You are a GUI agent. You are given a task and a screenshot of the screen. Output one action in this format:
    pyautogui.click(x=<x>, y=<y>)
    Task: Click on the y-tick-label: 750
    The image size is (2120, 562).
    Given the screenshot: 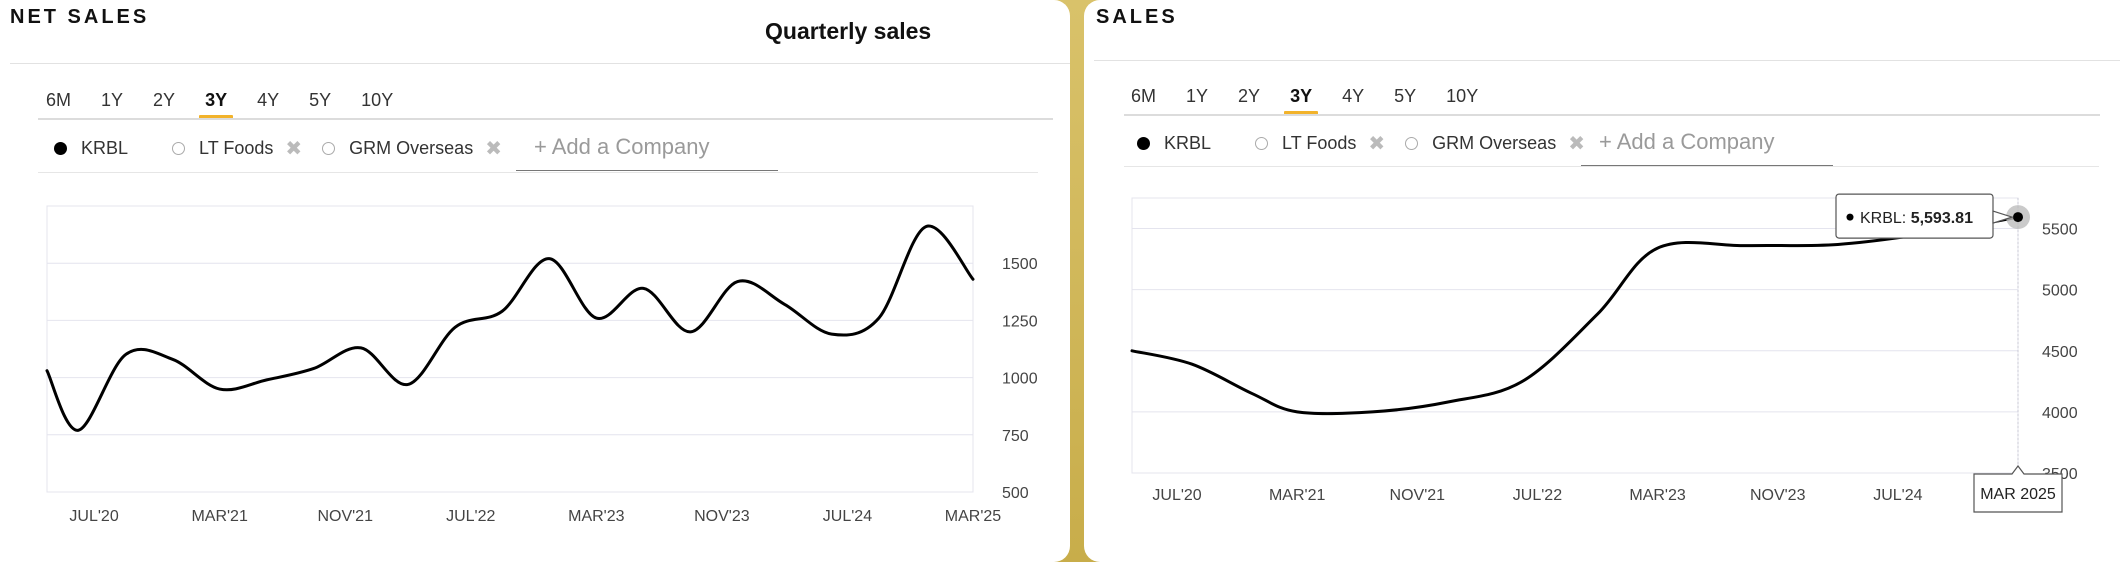 What is the action you would take?
    pyautogui.click(x=1015, y=436)
    